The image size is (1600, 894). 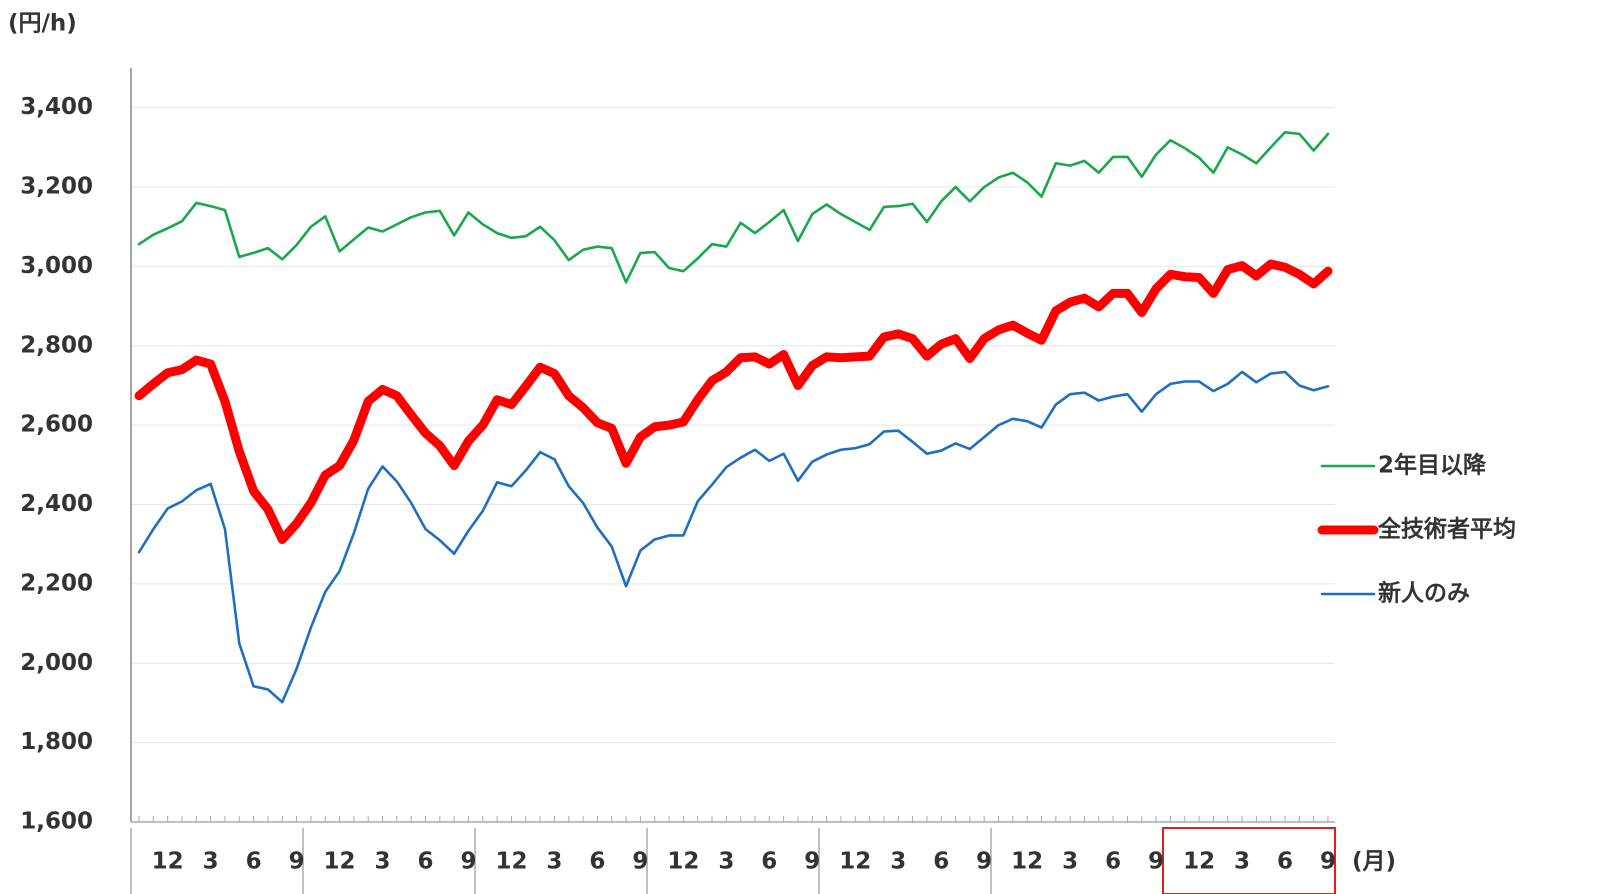 I want to click on line-series, so click(x=733, y=207).